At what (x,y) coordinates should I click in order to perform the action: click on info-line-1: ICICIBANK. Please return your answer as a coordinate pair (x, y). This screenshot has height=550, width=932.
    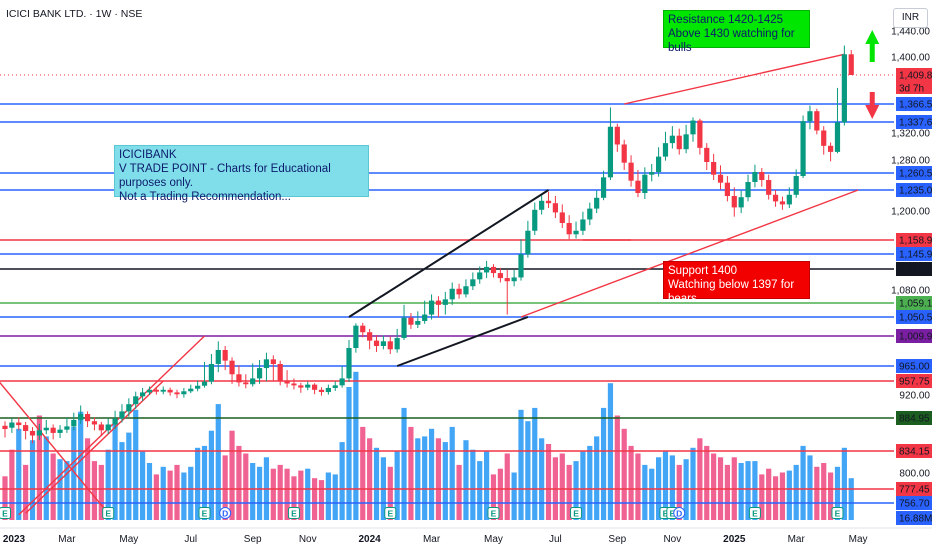
    Looking at the image, I should click on (148, 155).